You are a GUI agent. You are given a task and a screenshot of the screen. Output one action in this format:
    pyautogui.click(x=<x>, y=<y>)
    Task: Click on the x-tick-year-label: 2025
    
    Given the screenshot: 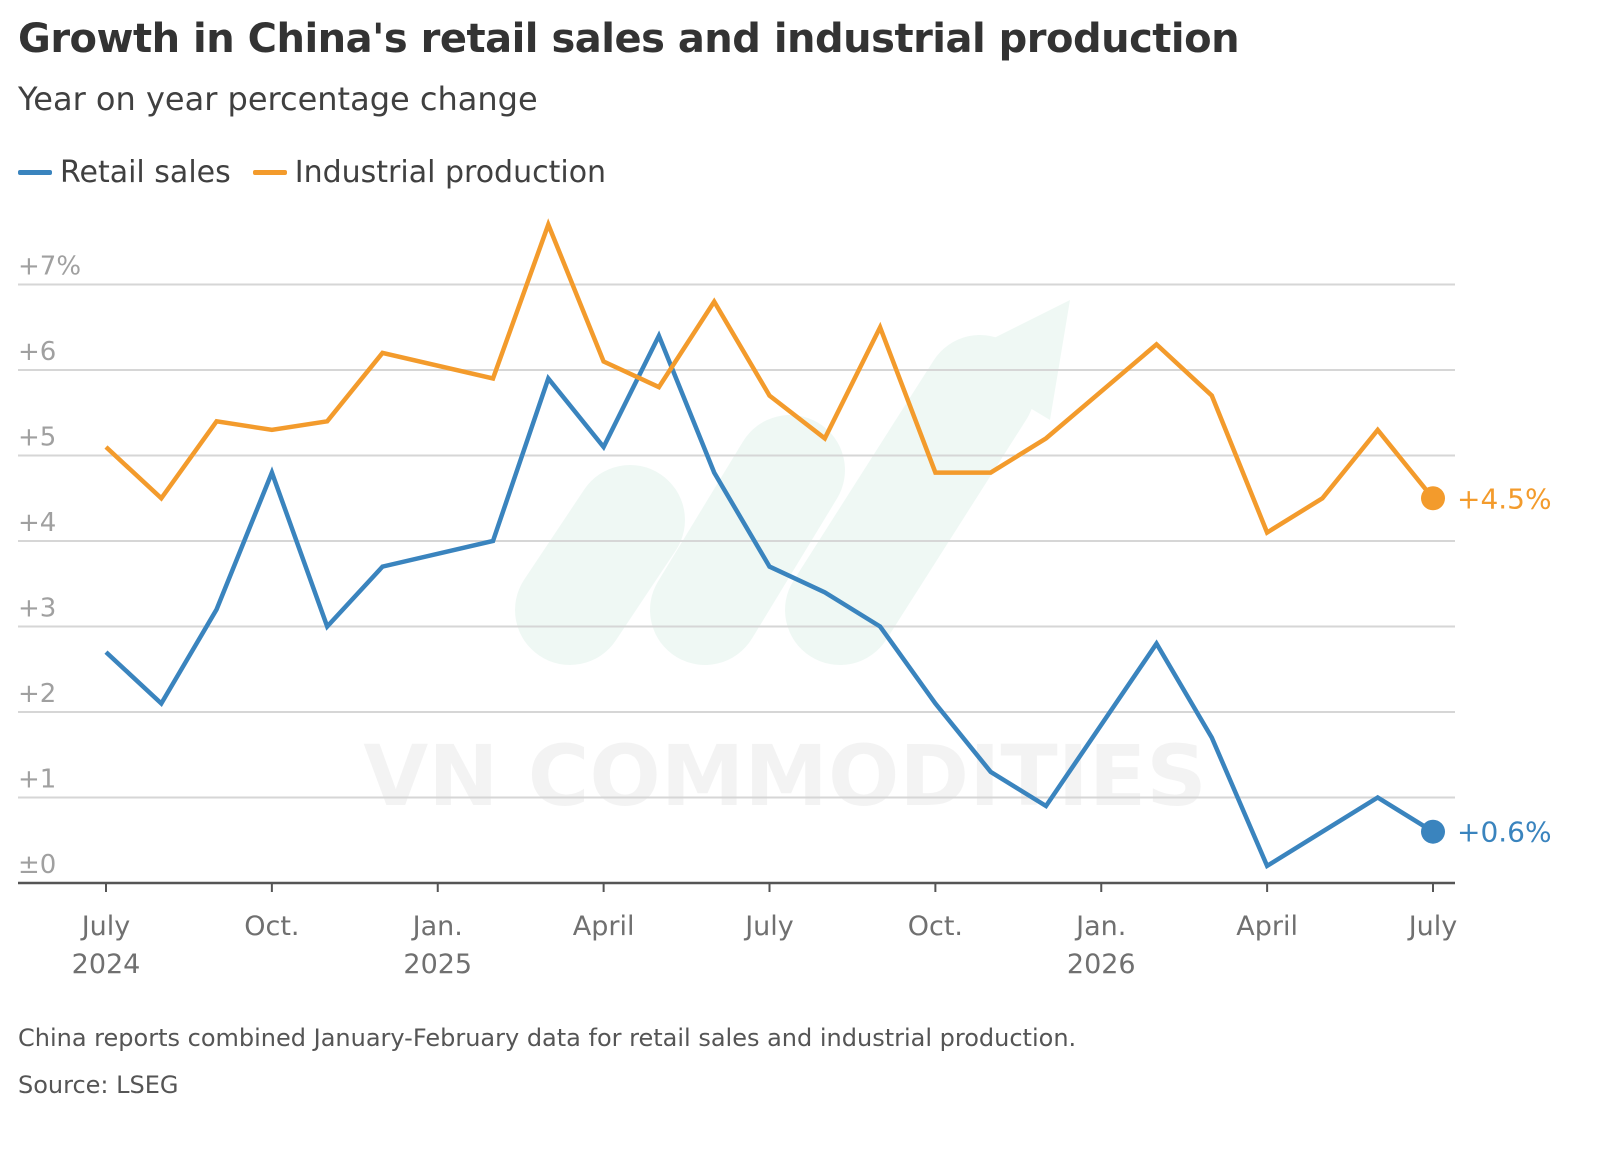 What is the action you would take?
    pyautogui.click(x=437, y=964)
    